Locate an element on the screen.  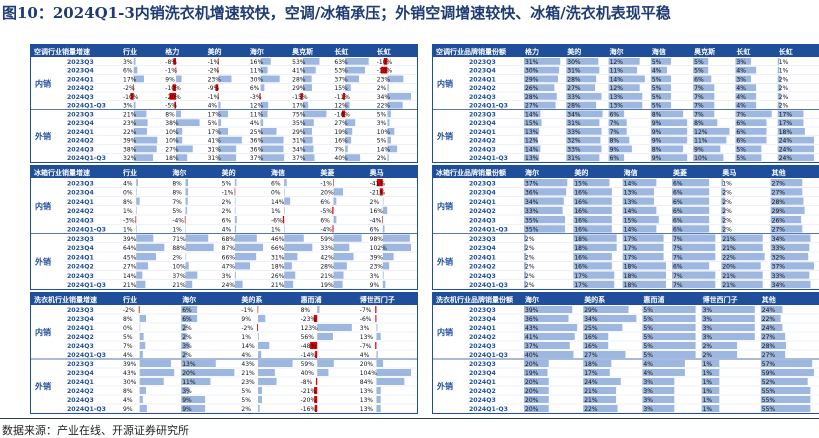
value-label: -16% is located at coordinates (309, 409).